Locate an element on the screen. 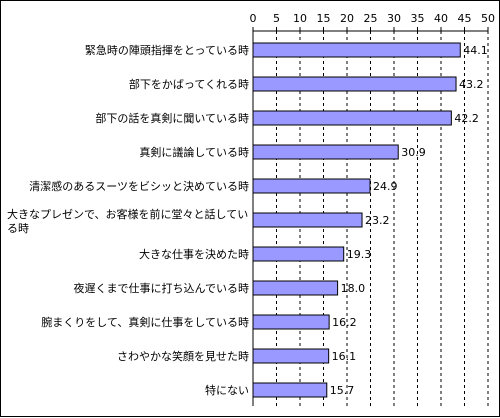  x-tick-label: 35 is located at coordinates (418, 18).